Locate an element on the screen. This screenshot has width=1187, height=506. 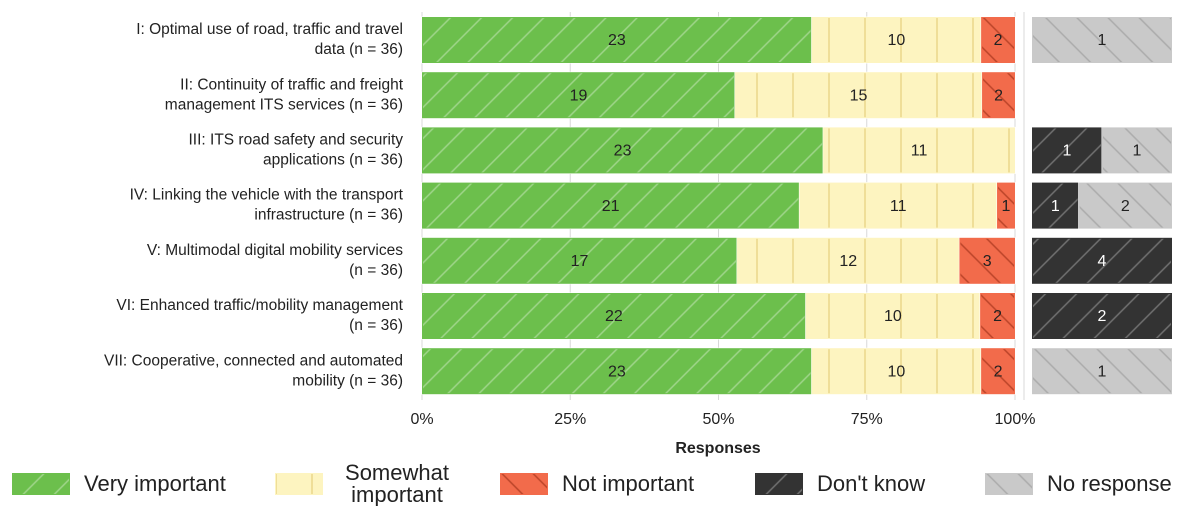
legend-label: No response is located at coordinates (1109, 483).